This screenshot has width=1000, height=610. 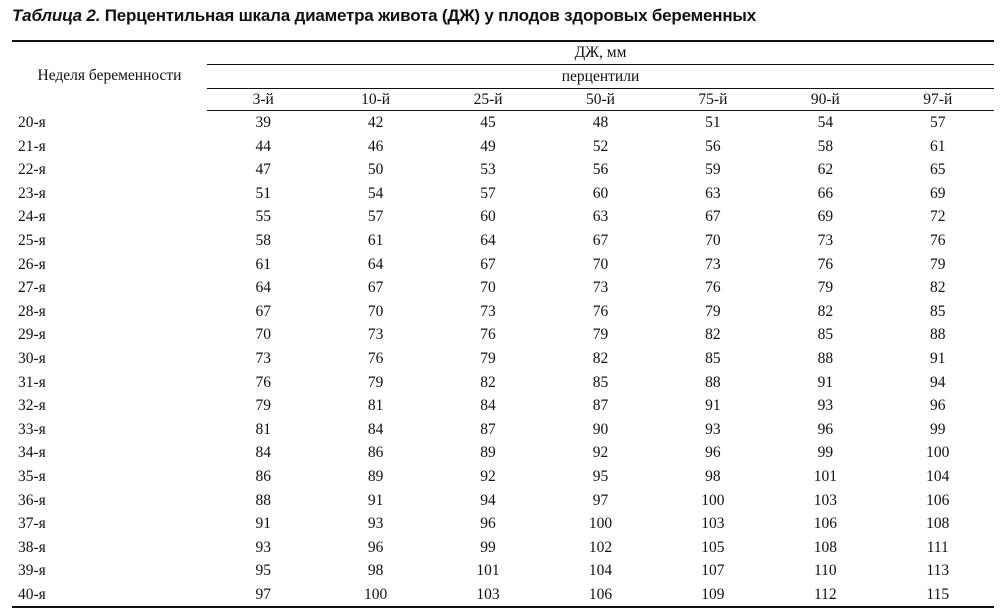 What do you see at coordinates (503, 524) in the screenshot?
I see `table-row: 37-я 91 93 96 100 103 106 108` at bounding box center [503, 524].